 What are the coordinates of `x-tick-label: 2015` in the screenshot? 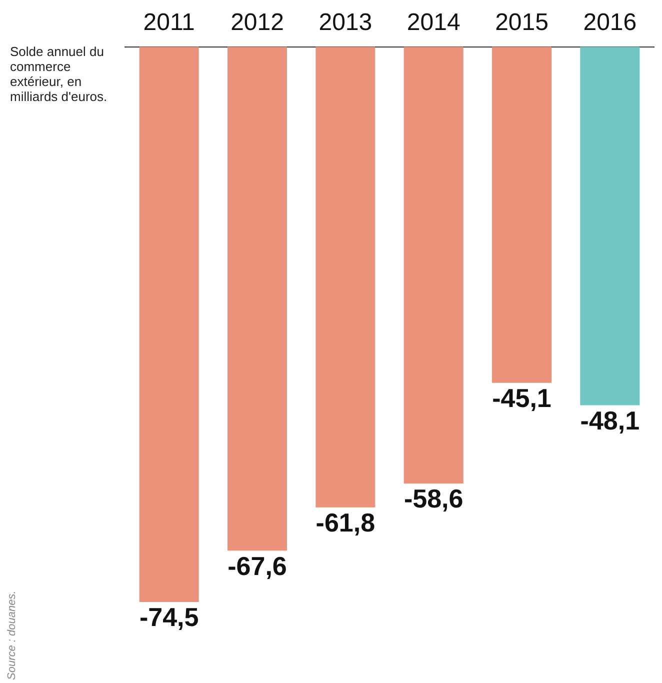 It's located at (521, 22).